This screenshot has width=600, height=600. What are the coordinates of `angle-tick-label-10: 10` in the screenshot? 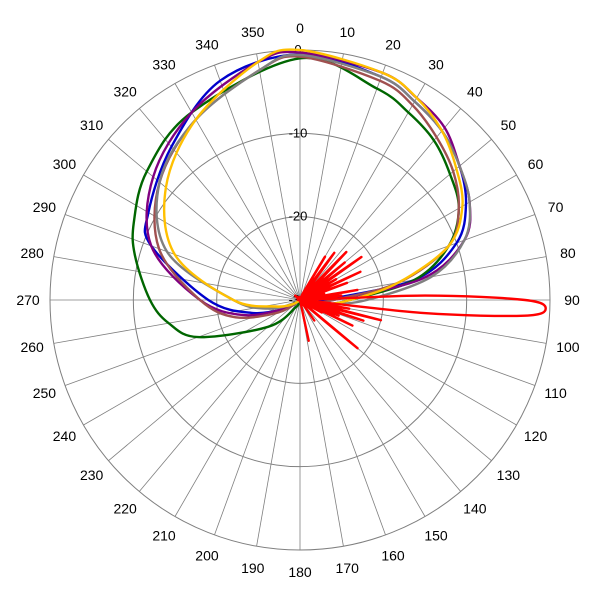 It's located at (347, 32).